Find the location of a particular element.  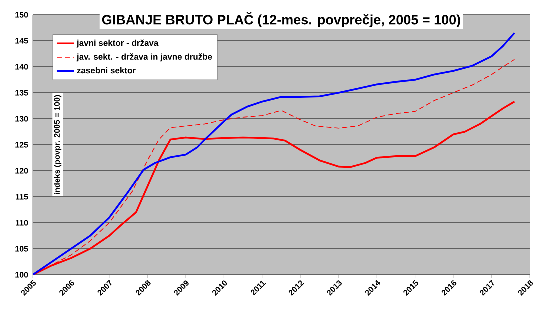

y-tick-label: 120 is located at coordinates (22, 171).